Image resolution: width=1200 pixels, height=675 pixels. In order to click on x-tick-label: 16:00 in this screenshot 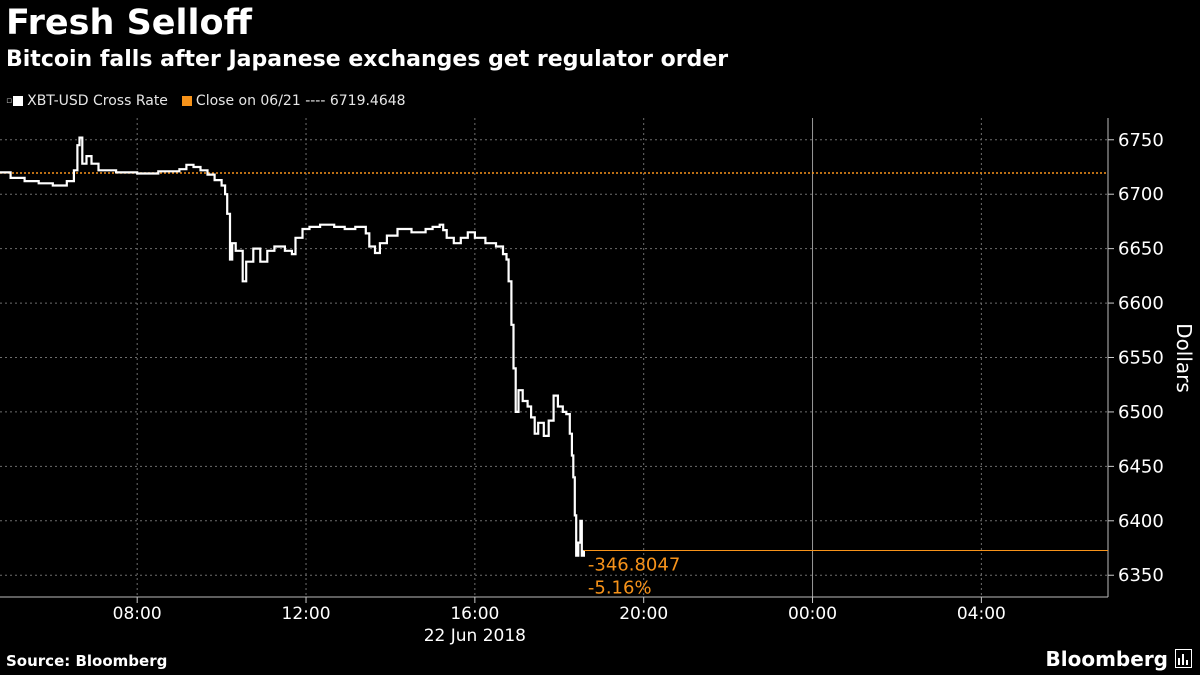, I will do `click(474, 614)`.